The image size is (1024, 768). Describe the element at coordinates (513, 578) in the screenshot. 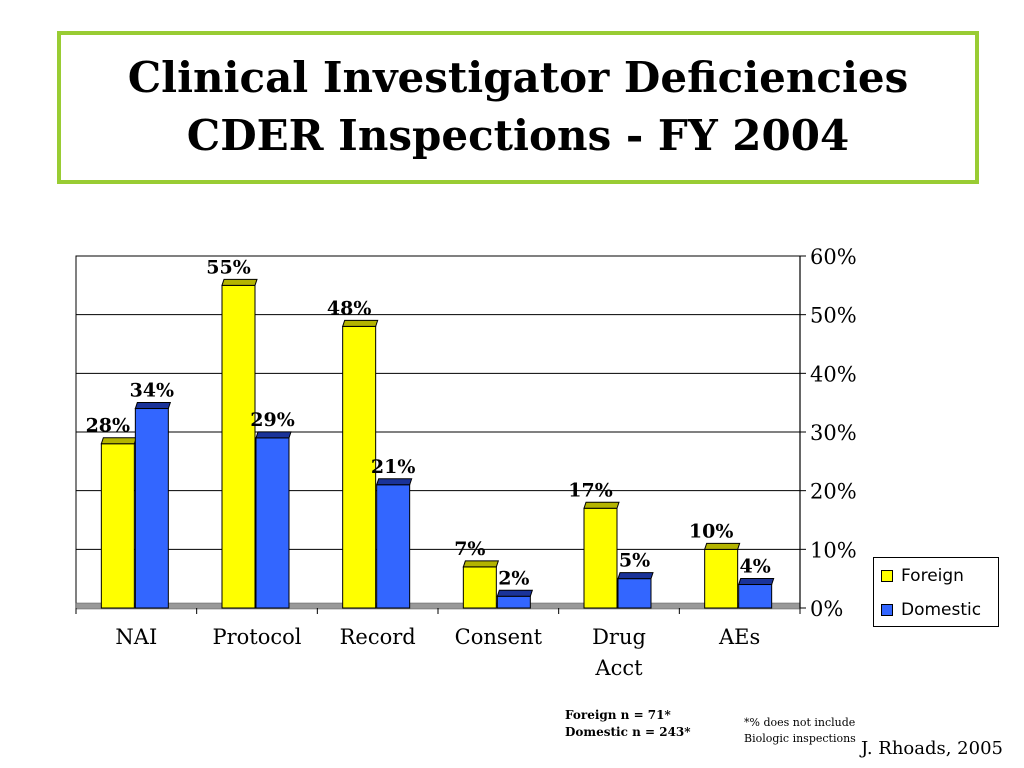

I see `data-label-domestic: 2%` at that location.